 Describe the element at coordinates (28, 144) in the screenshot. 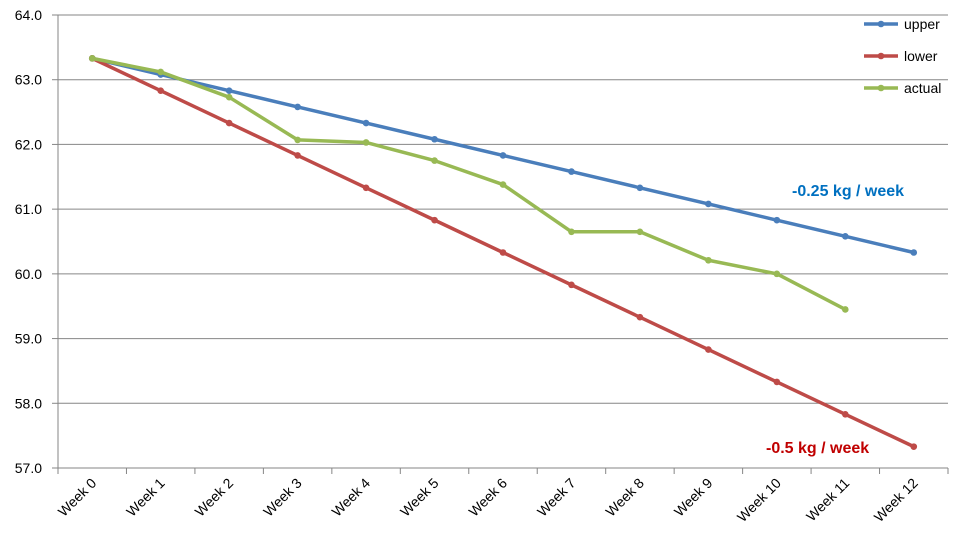

I see `y-tick-label: 62.0` at that location.